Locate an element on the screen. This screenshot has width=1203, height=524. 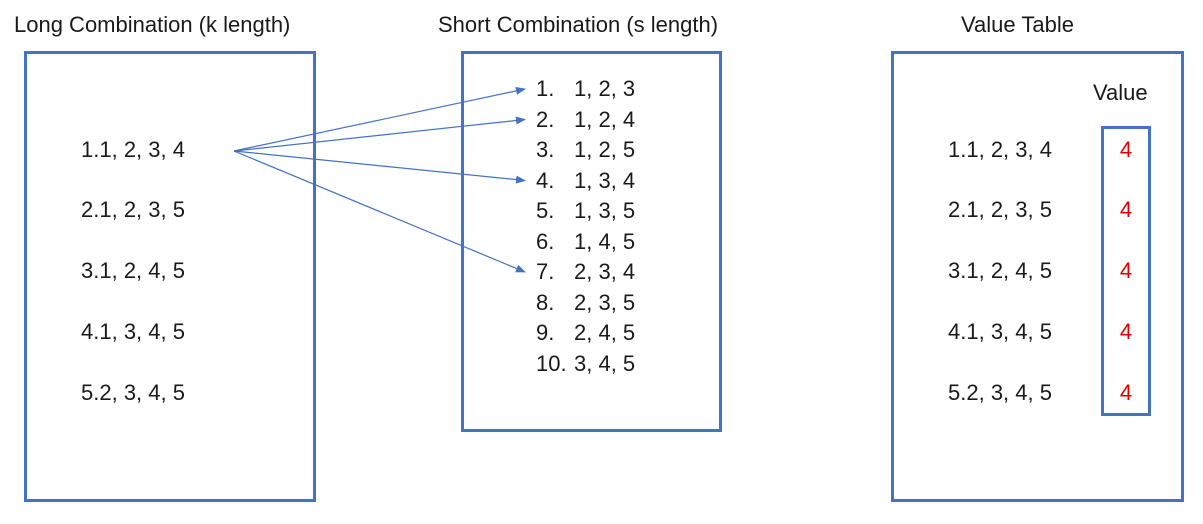
value-table-item: 4. 1, 3, 4, 5 is located at coordinates (1000, 332).